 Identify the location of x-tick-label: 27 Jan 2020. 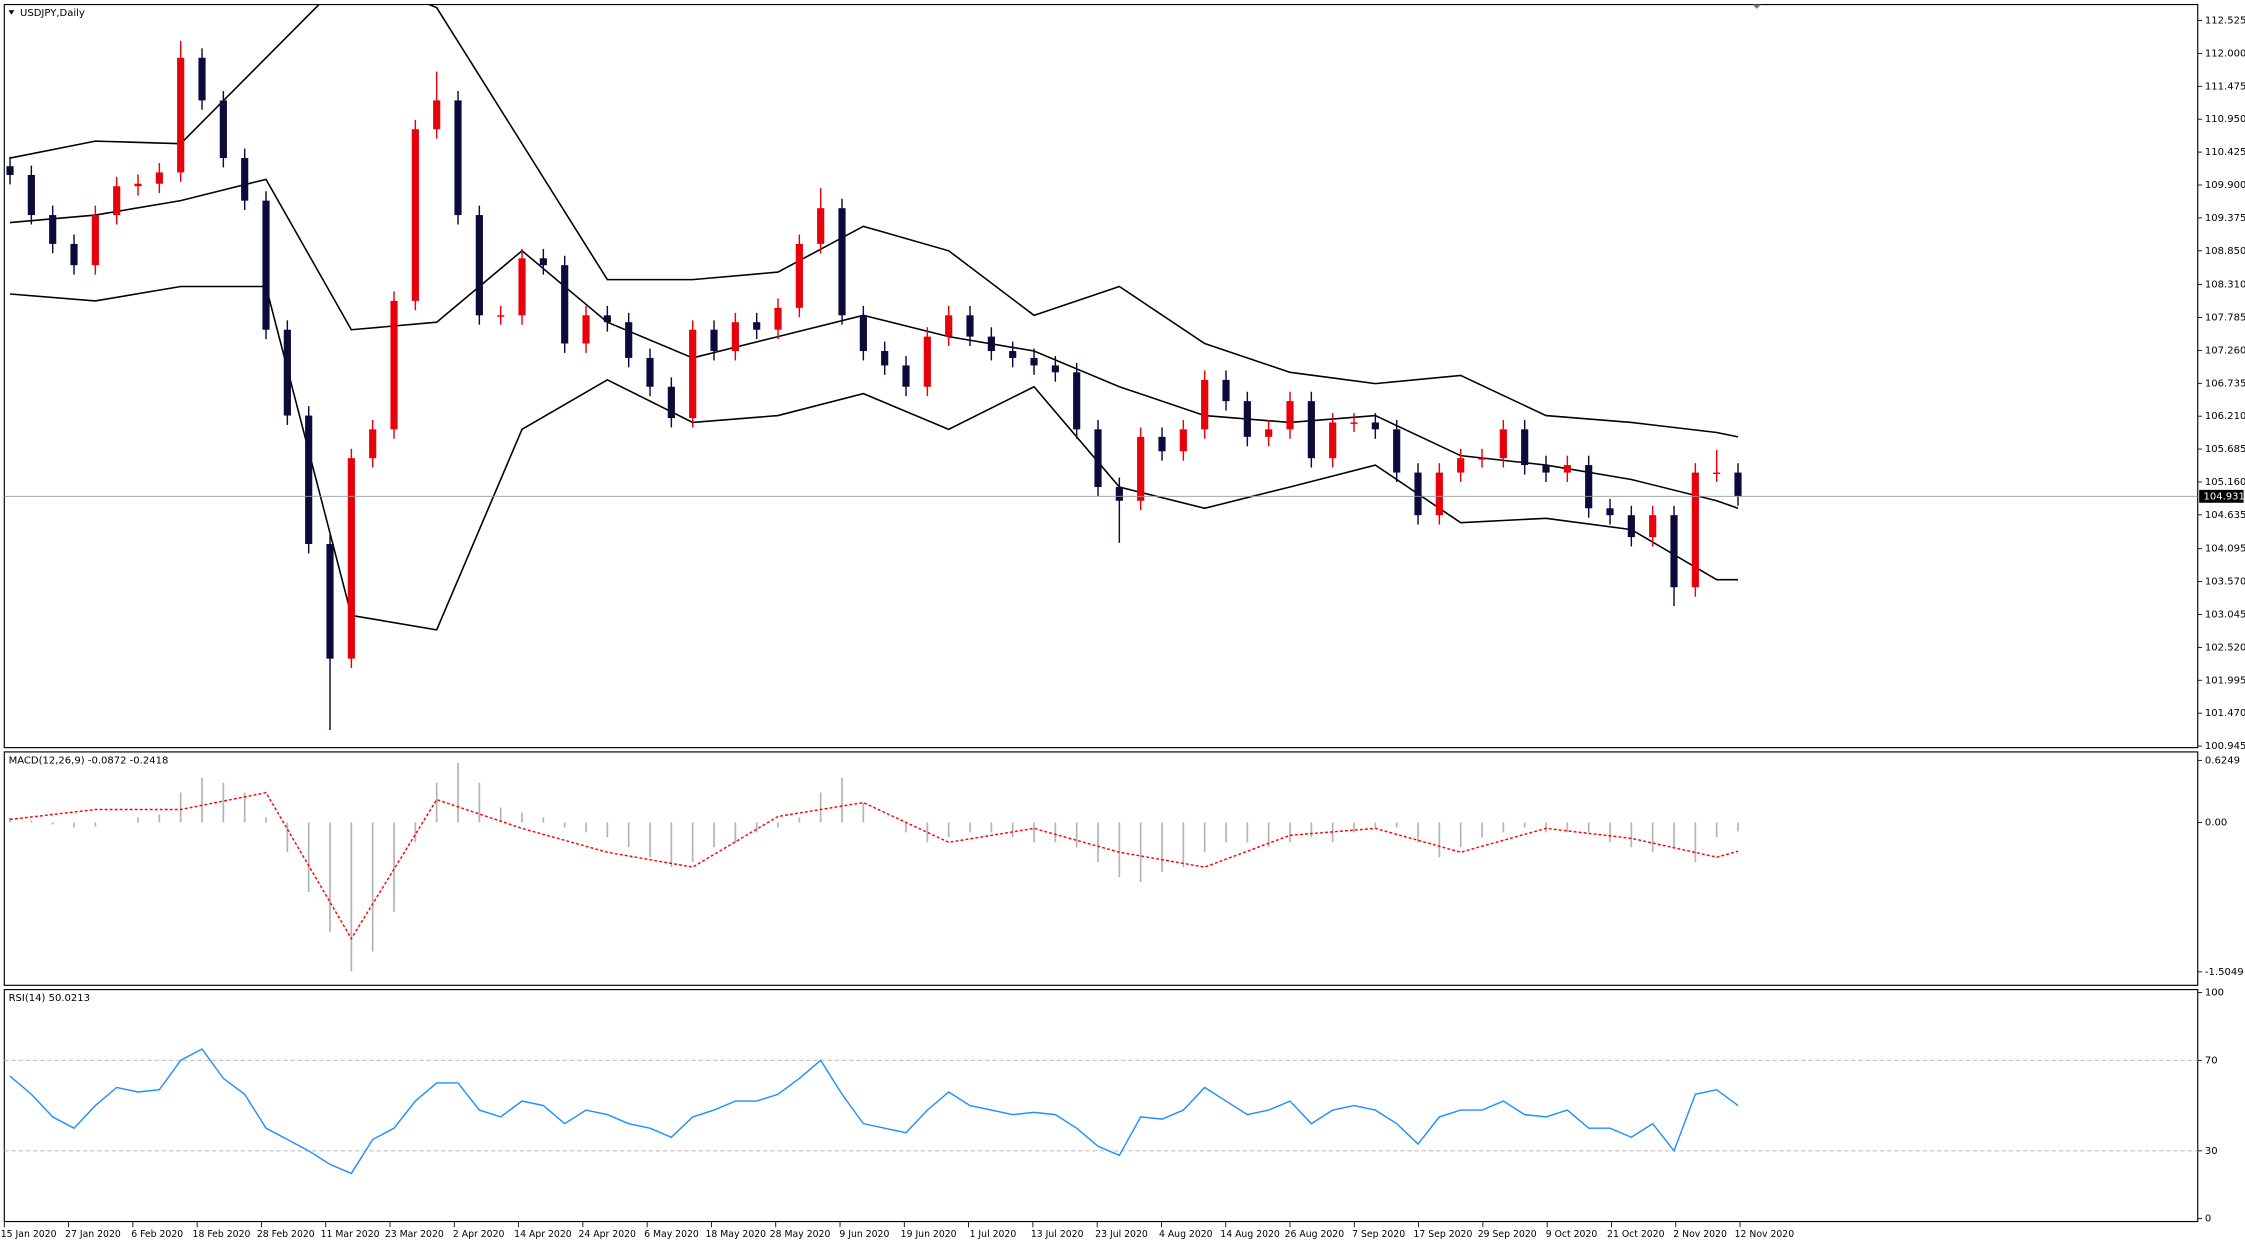
(93, 1234).